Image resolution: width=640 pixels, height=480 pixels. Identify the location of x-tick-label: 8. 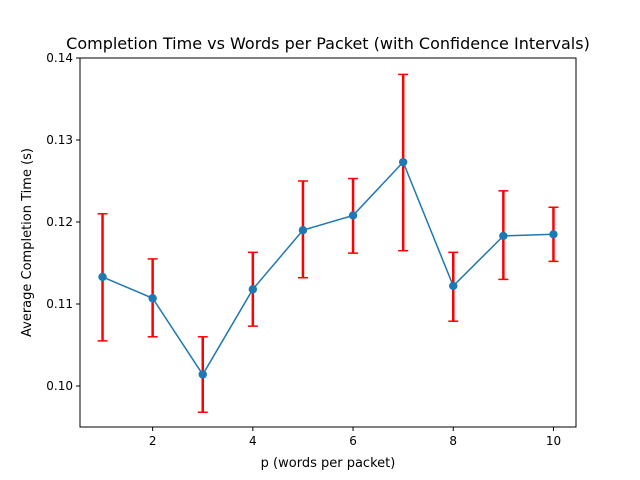
(453, 441).